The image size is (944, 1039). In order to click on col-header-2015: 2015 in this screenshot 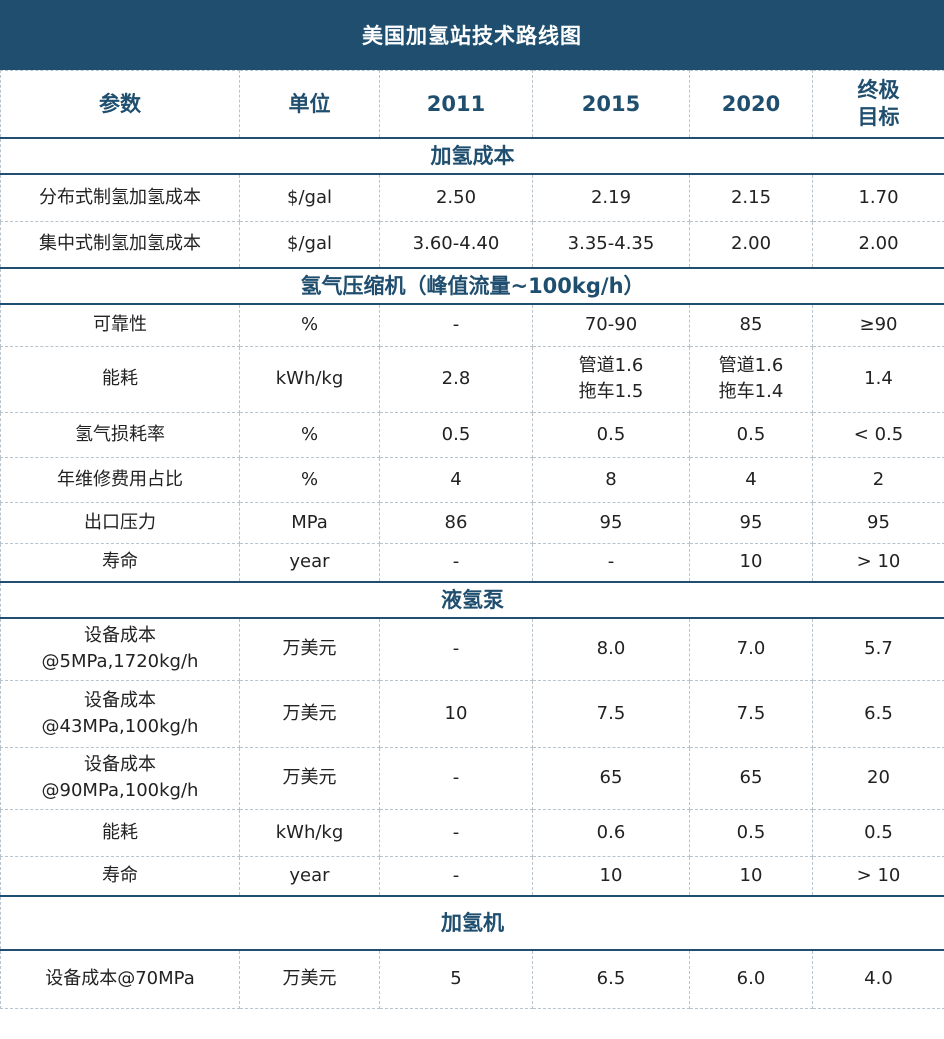, I will do `click(611, 104)`.